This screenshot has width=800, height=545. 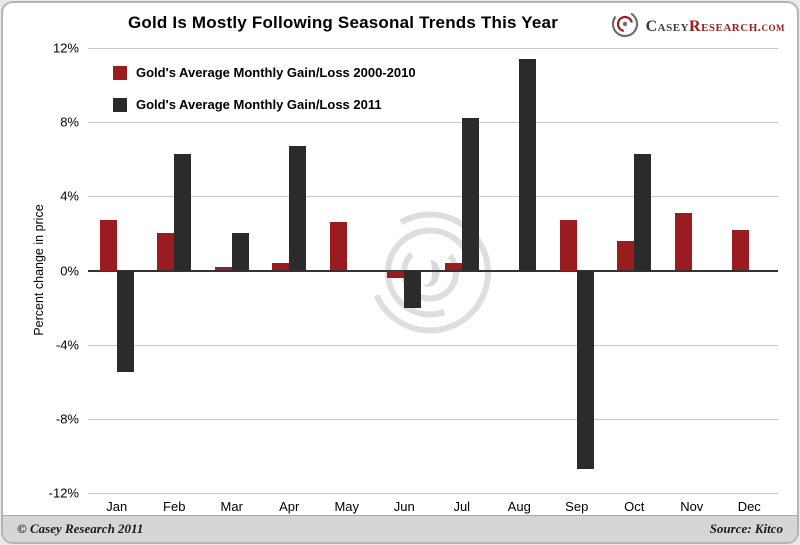 What do you see at coordinates (120, 72) in the screenshot?
I see `legend-swatch-red-icon` at bounding box center [120, 72].